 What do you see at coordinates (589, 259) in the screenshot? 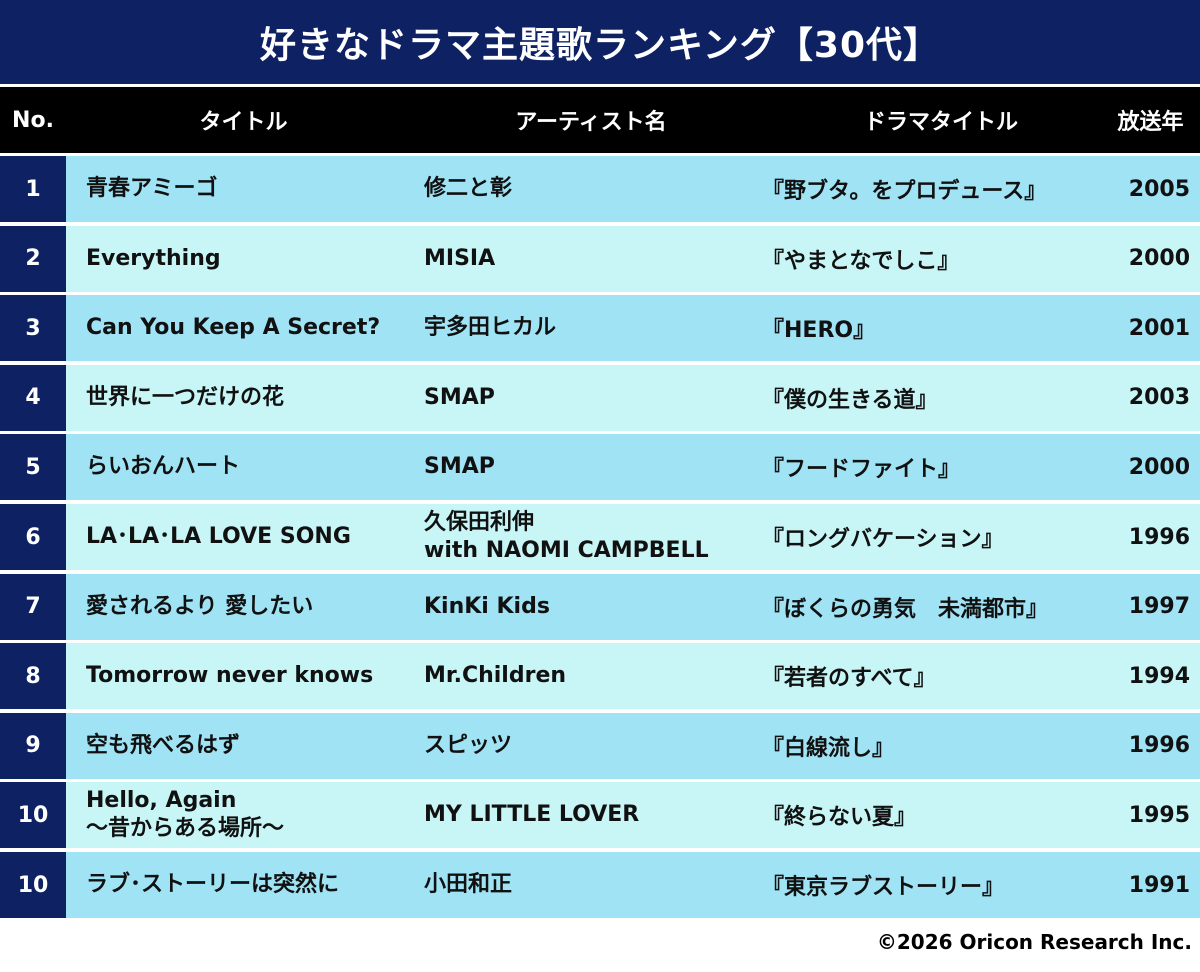
I see `artist-name: MISIA` at bounding box center [589, 259].